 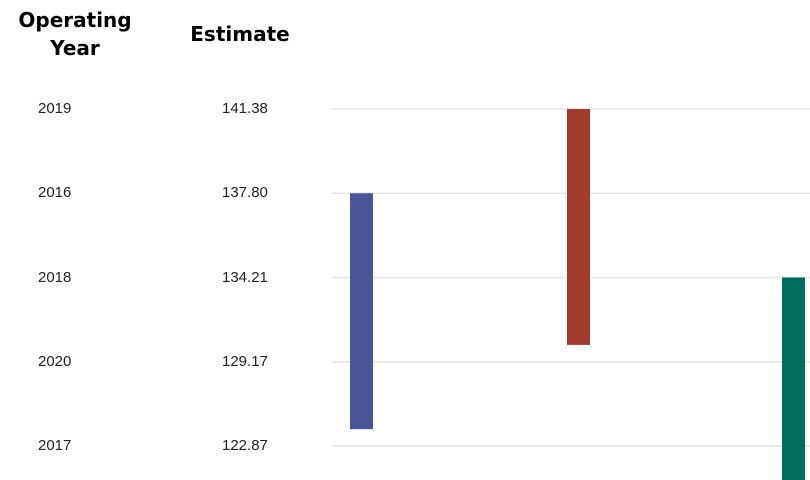 What do you see at coordinates (245, 445) in the screenshot?
I see `estimate-value: 122.87` at bounding box center [245, 445].